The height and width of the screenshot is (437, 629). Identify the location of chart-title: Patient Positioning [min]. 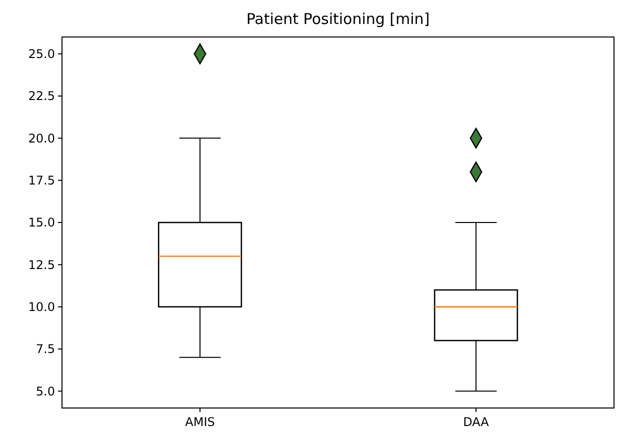
(338, 19).